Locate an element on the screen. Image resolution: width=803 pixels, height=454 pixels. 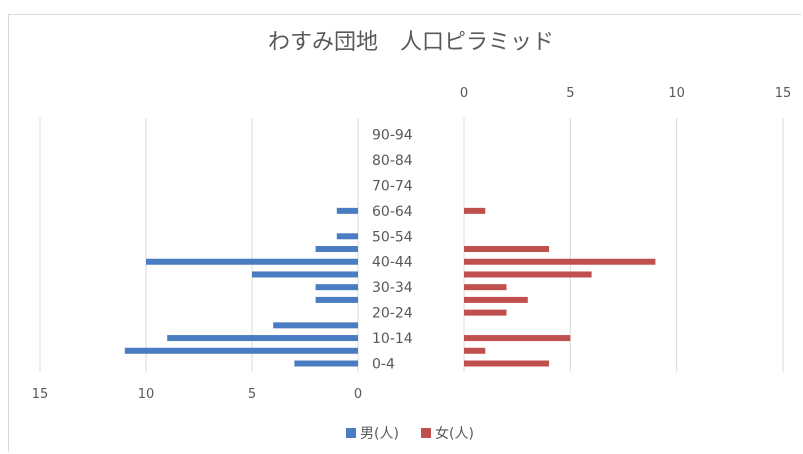
legend-swatch-female is located at coordinates (426, 433).